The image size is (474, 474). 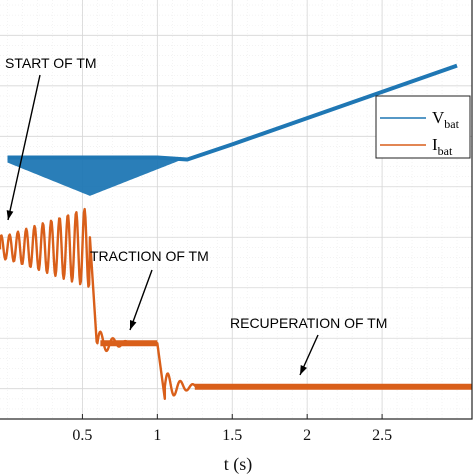 What do you see at coordinates (446, 119) in the screenshot?
I see `legend-label-vbat: Vbat` at bounding box center [446, 119].